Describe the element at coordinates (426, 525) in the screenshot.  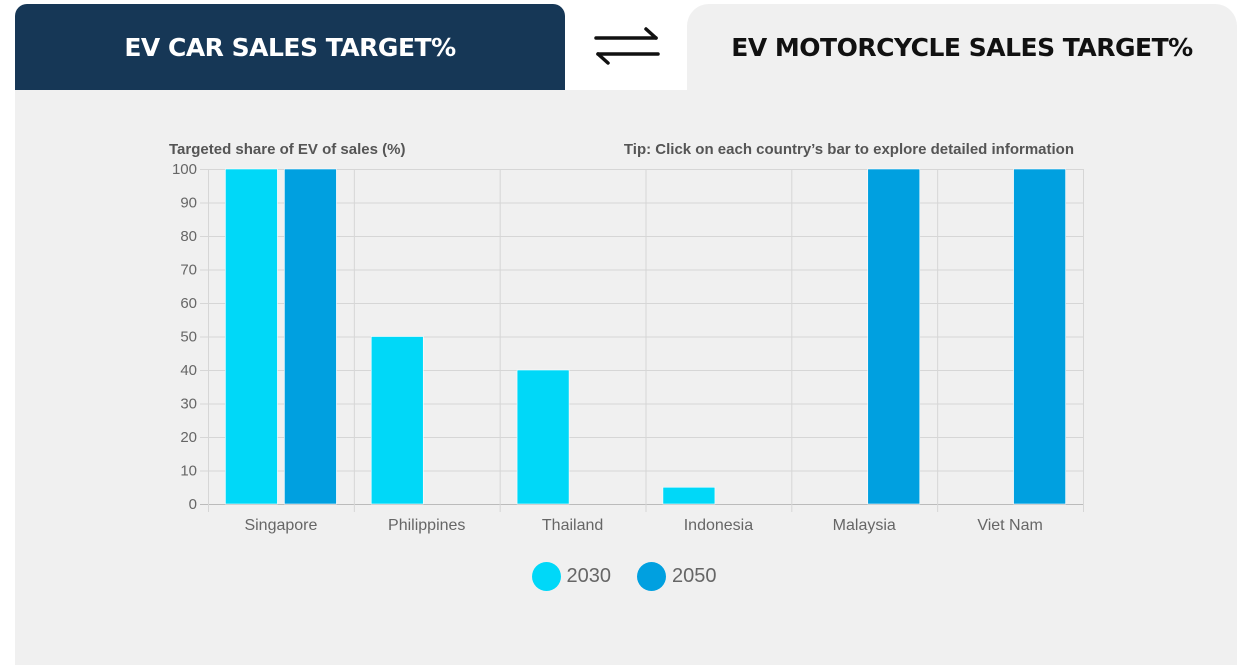
I see `x-tick-label: Philippines` at that location.